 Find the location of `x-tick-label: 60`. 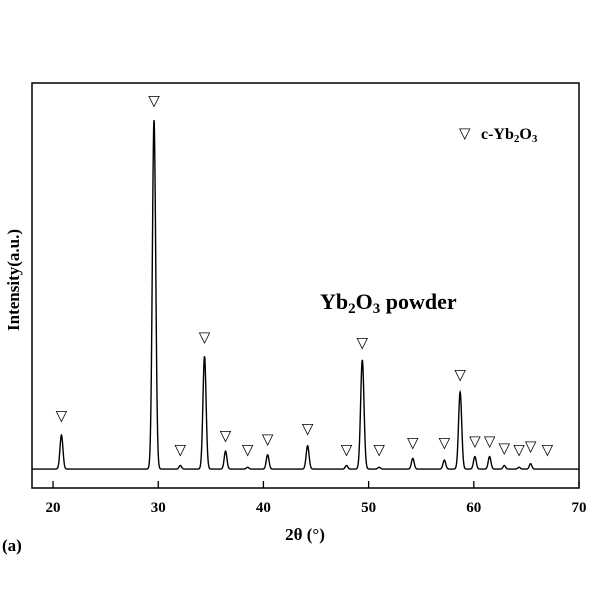

x-tick-label: 60 is located at coordinates (473, 508).